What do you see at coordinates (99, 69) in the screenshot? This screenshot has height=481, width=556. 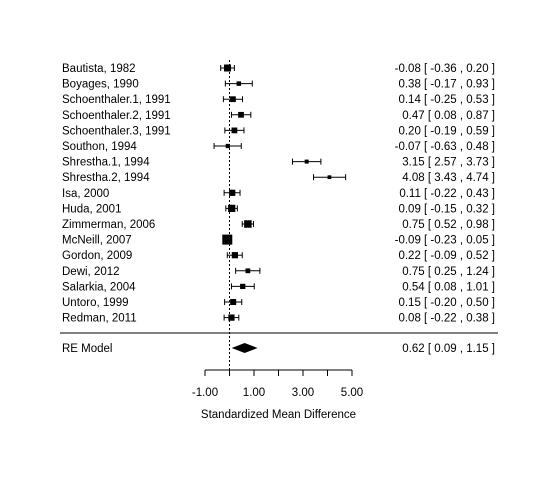 I see `study-label: Bautista, 1982` at bounding box center [99, 69].